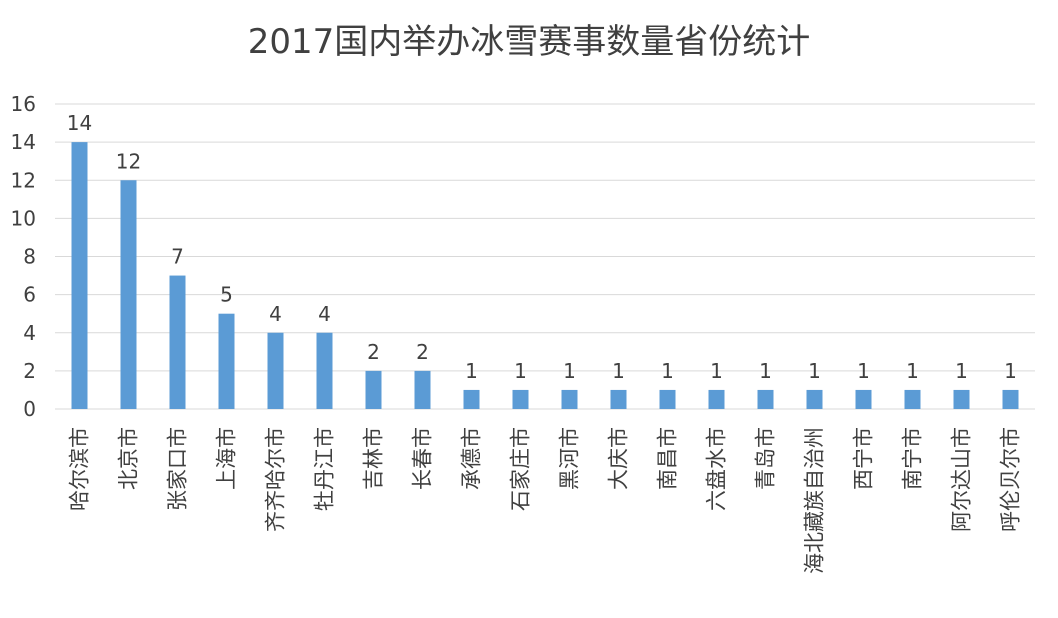  Describe the element at coordinates (423, 458) in the screenshot. I see `category-label: 长春市` at that location.